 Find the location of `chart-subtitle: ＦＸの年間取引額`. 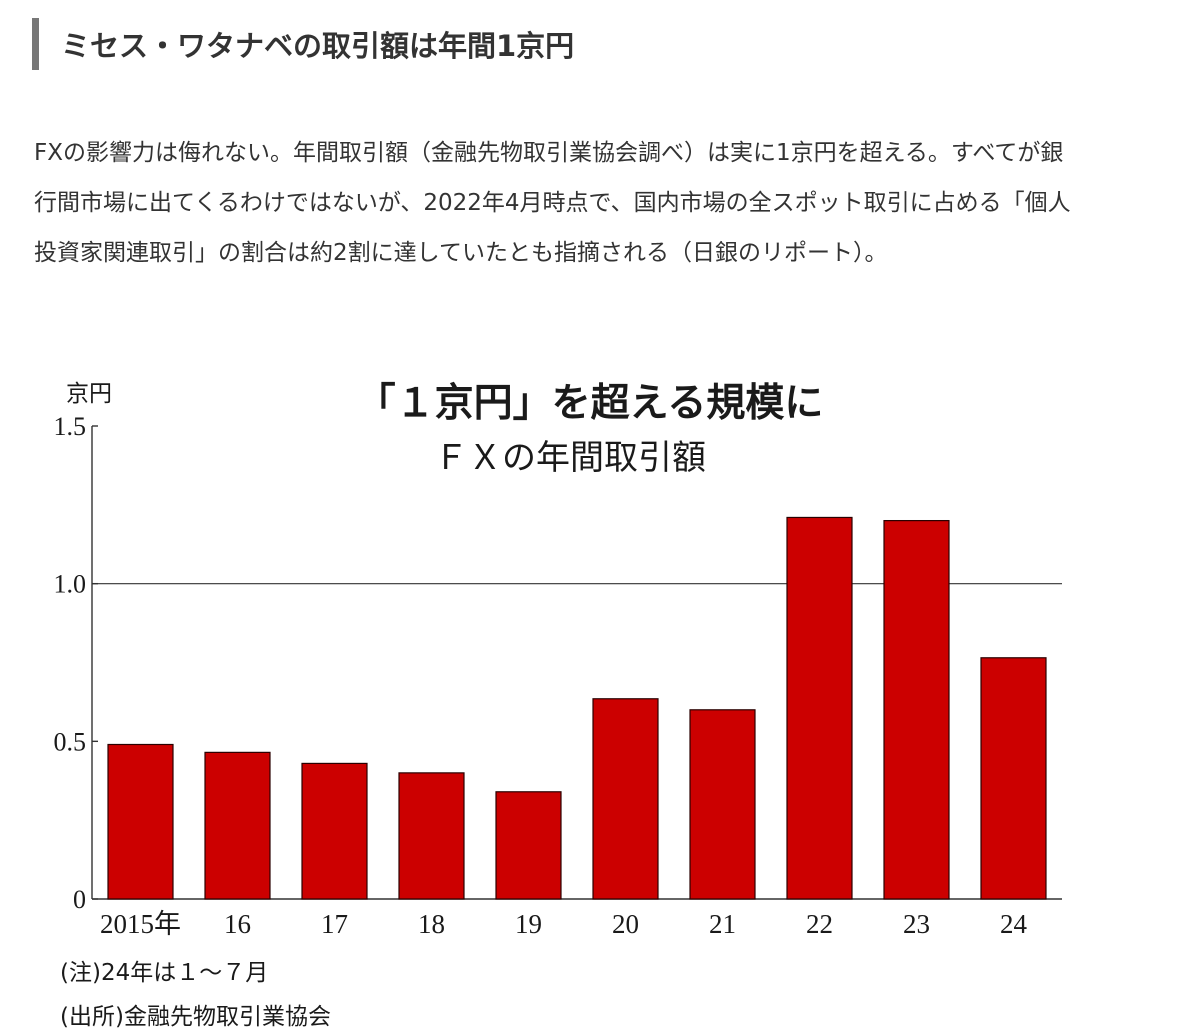

chart-subtitle: ＦＸの年間取引額 is located at coordinates (570, 458).